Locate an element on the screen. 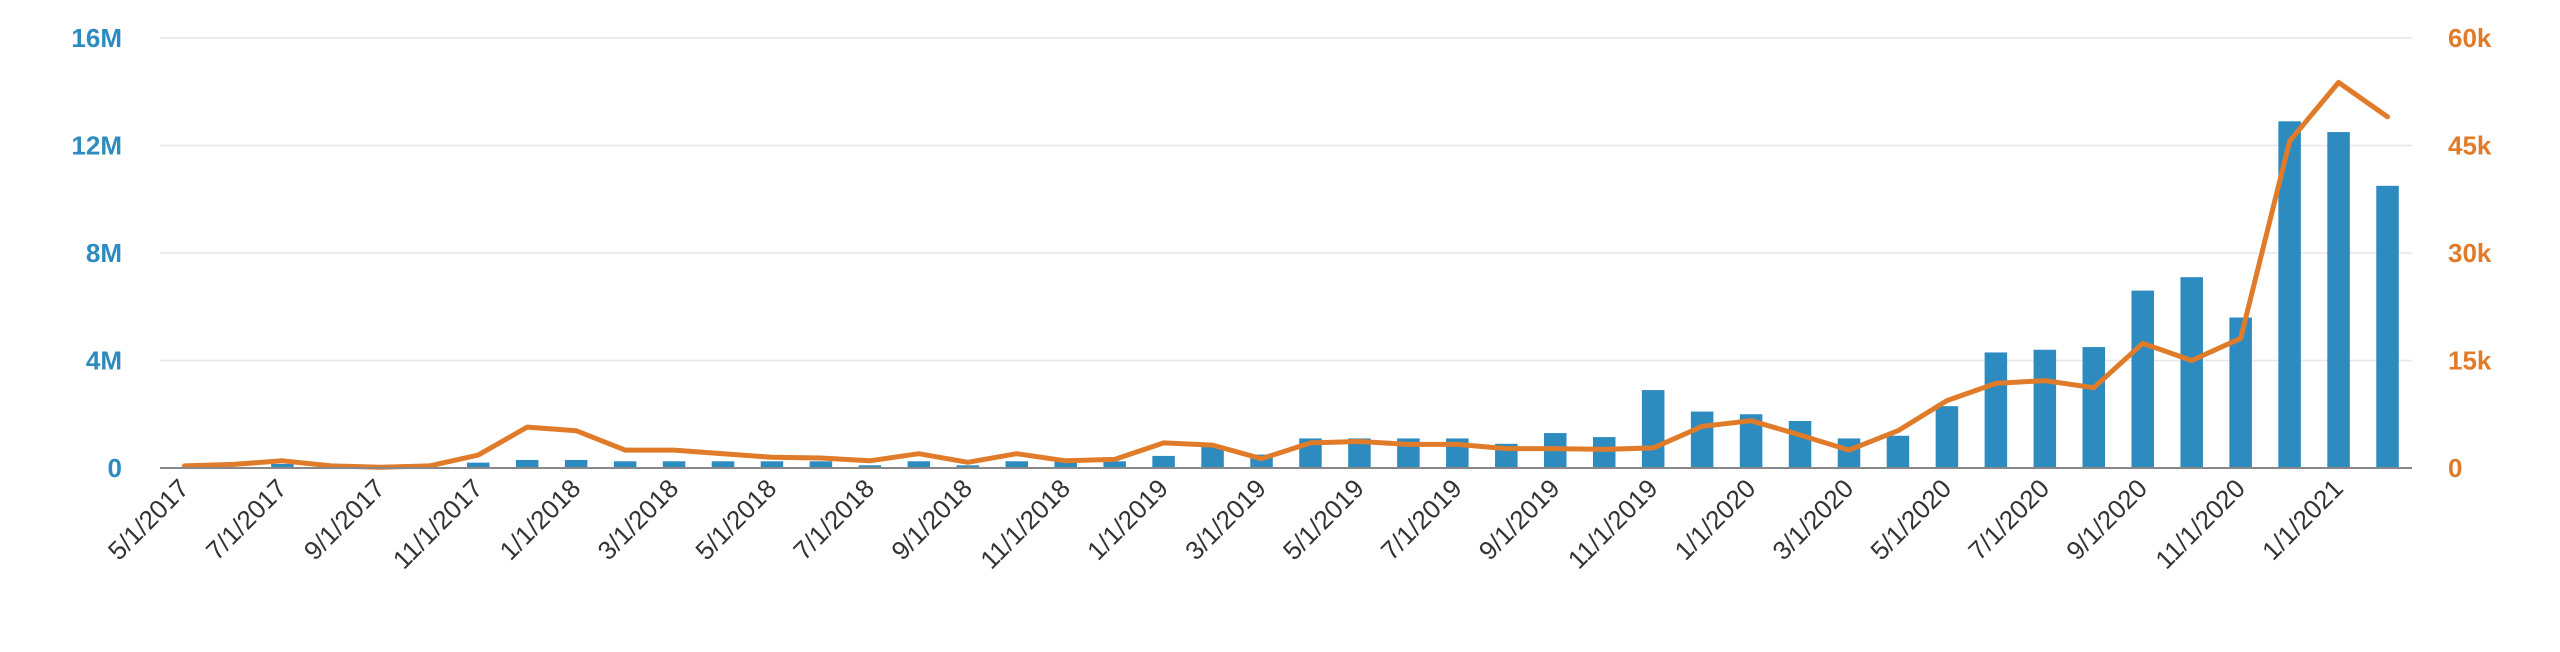 Image resolution: width=2560 pixels, height=652 pixels. right-axis: 0 15k 30k 45k 60k is located at coordinates (2470, 253).